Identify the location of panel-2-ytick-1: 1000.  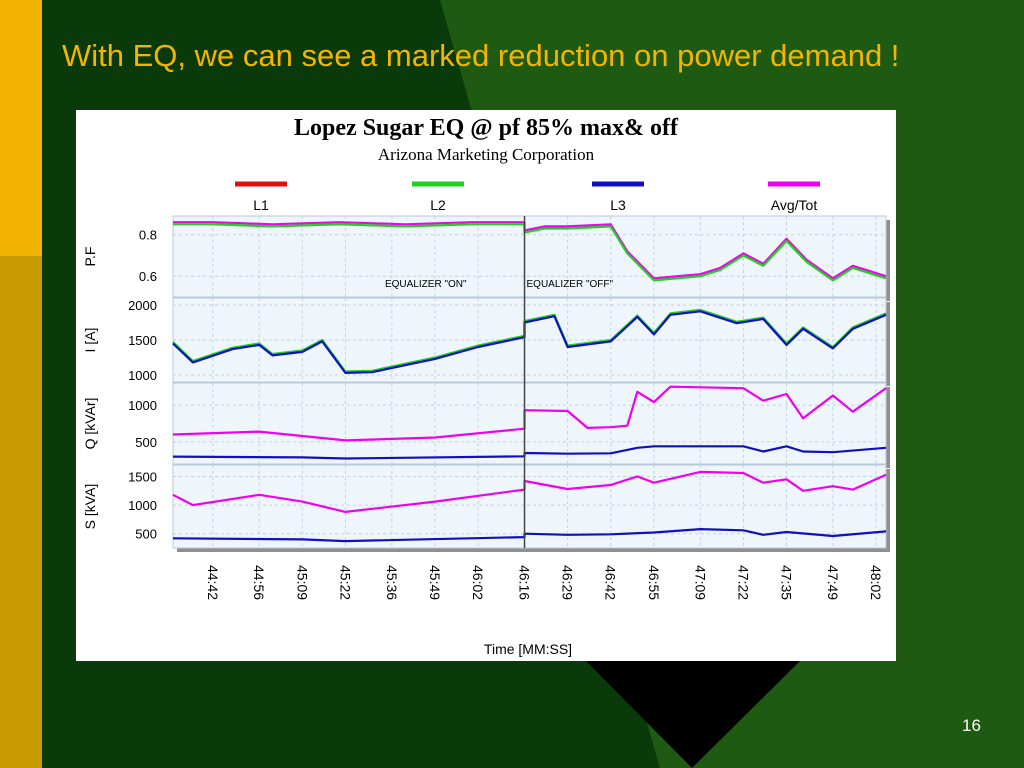
(142, 405).